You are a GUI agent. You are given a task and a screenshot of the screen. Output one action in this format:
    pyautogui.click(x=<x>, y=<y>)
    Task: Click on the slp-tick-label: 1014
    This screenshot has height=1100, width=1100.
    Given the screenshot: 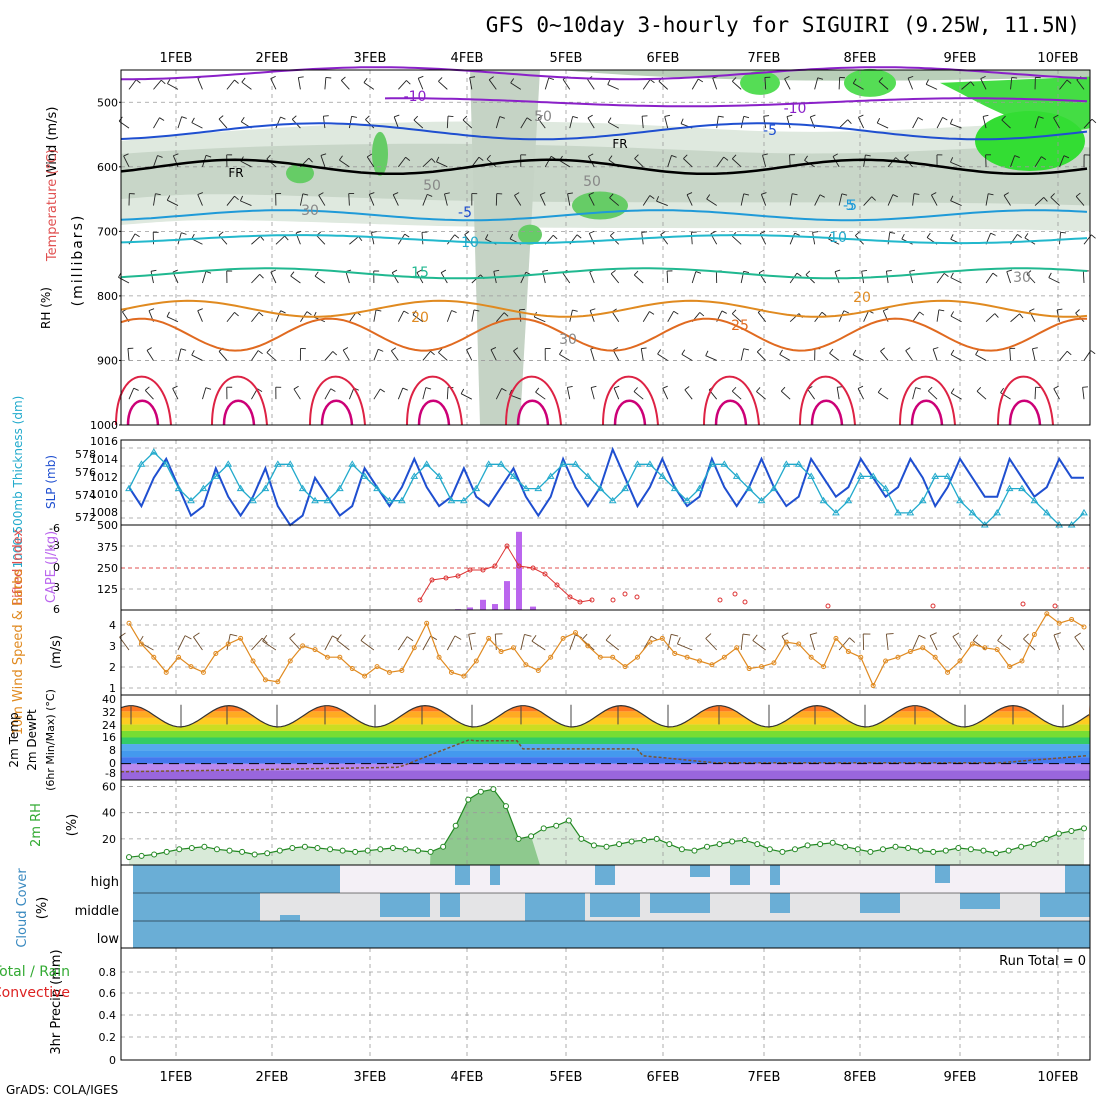 What is the action you would take?
    pyautogui.click(x=104, y=459)
    